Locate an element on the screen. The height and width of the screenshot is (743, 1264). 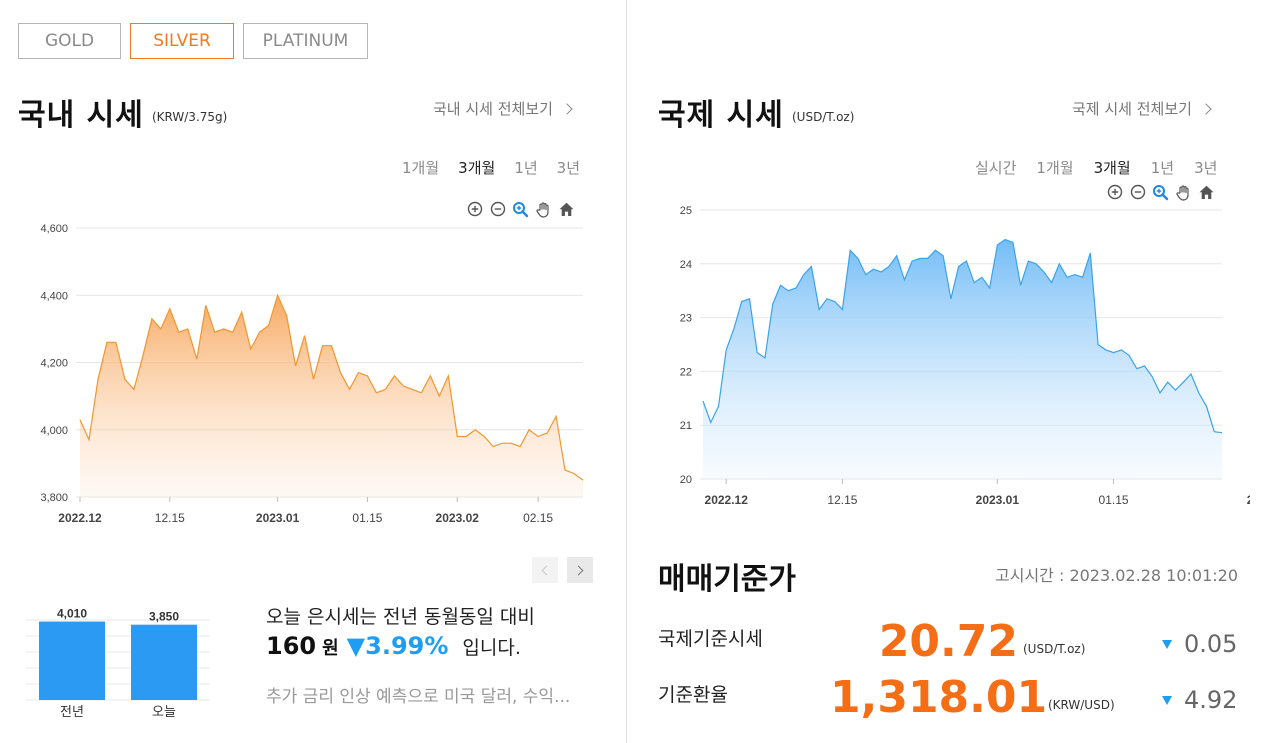
tab-silver: SILVER is located at coordinates (182, 41).